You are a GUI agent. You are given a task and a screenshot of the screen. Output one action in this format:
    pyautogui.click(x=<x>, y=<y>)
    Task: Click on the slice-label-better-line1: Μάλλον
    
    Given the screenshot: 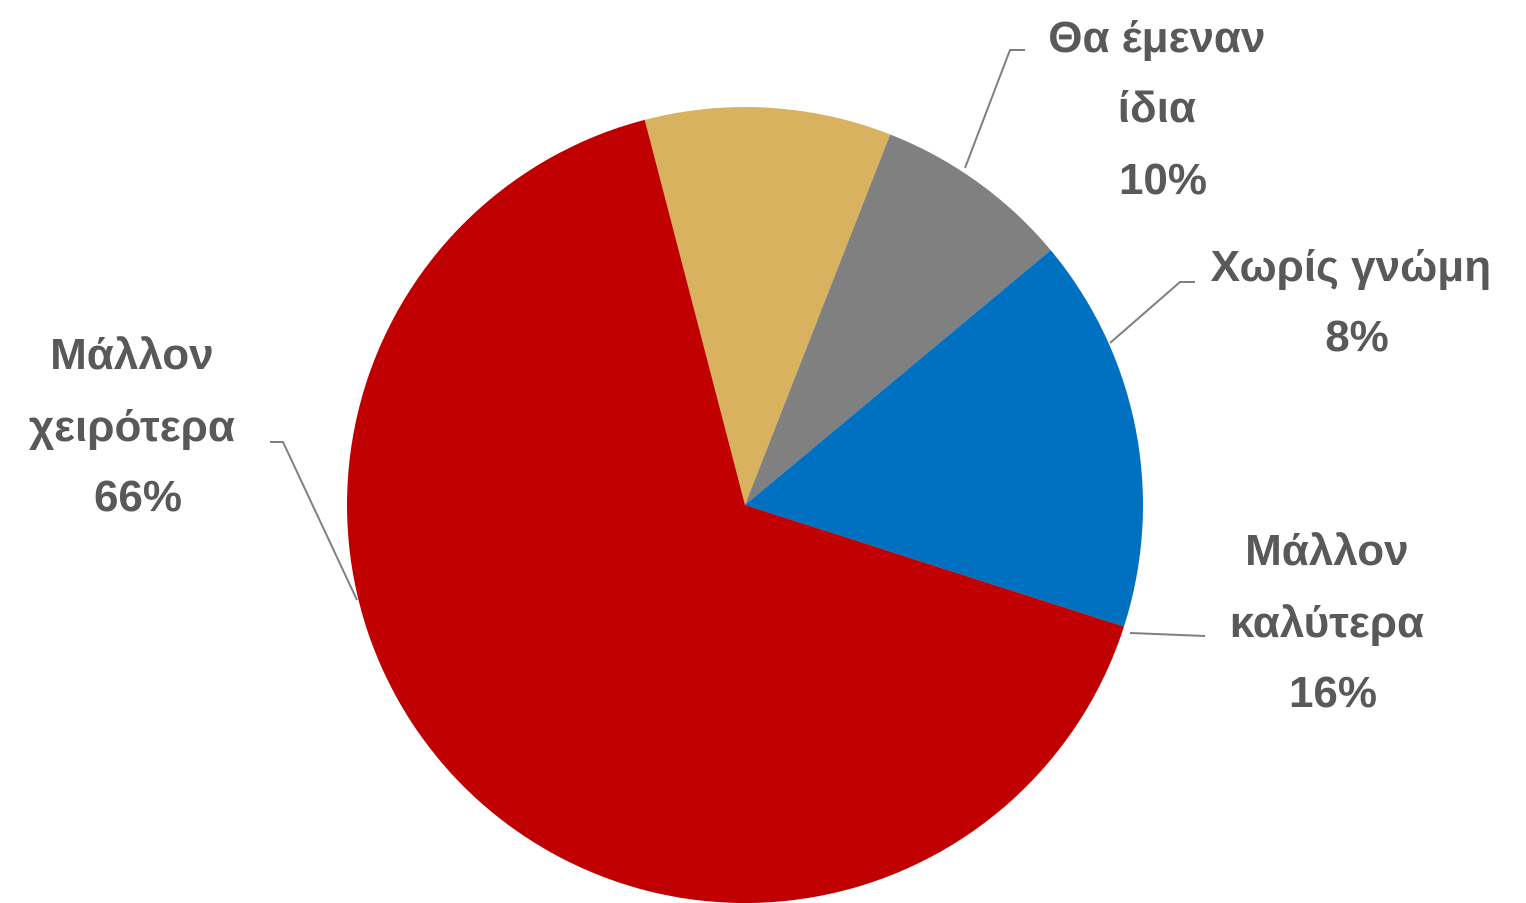 What is the action you would take?
    pyautogui.click(x=1326, y=550)
    